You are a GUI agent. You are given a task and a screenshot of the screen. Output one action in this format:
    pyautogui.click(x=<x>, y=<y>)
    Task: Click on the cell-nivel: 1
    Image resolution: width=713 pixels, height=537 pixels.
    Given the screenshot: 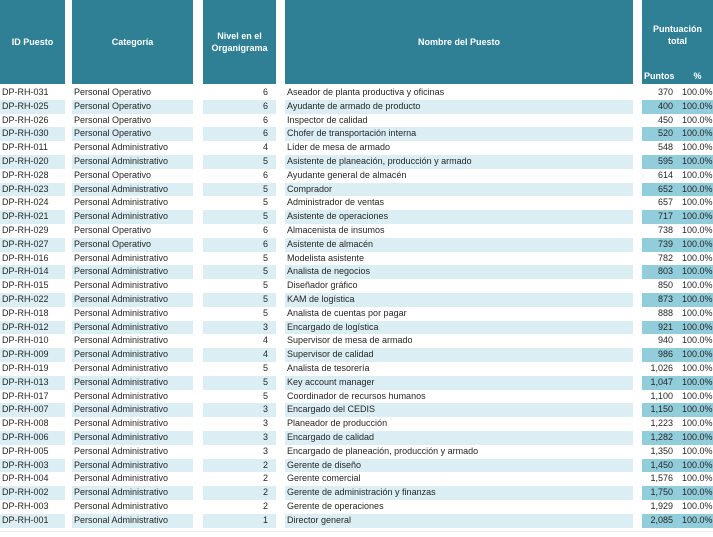 What is the action you would take?
    pyautogui.click(x=239, y=520)
    